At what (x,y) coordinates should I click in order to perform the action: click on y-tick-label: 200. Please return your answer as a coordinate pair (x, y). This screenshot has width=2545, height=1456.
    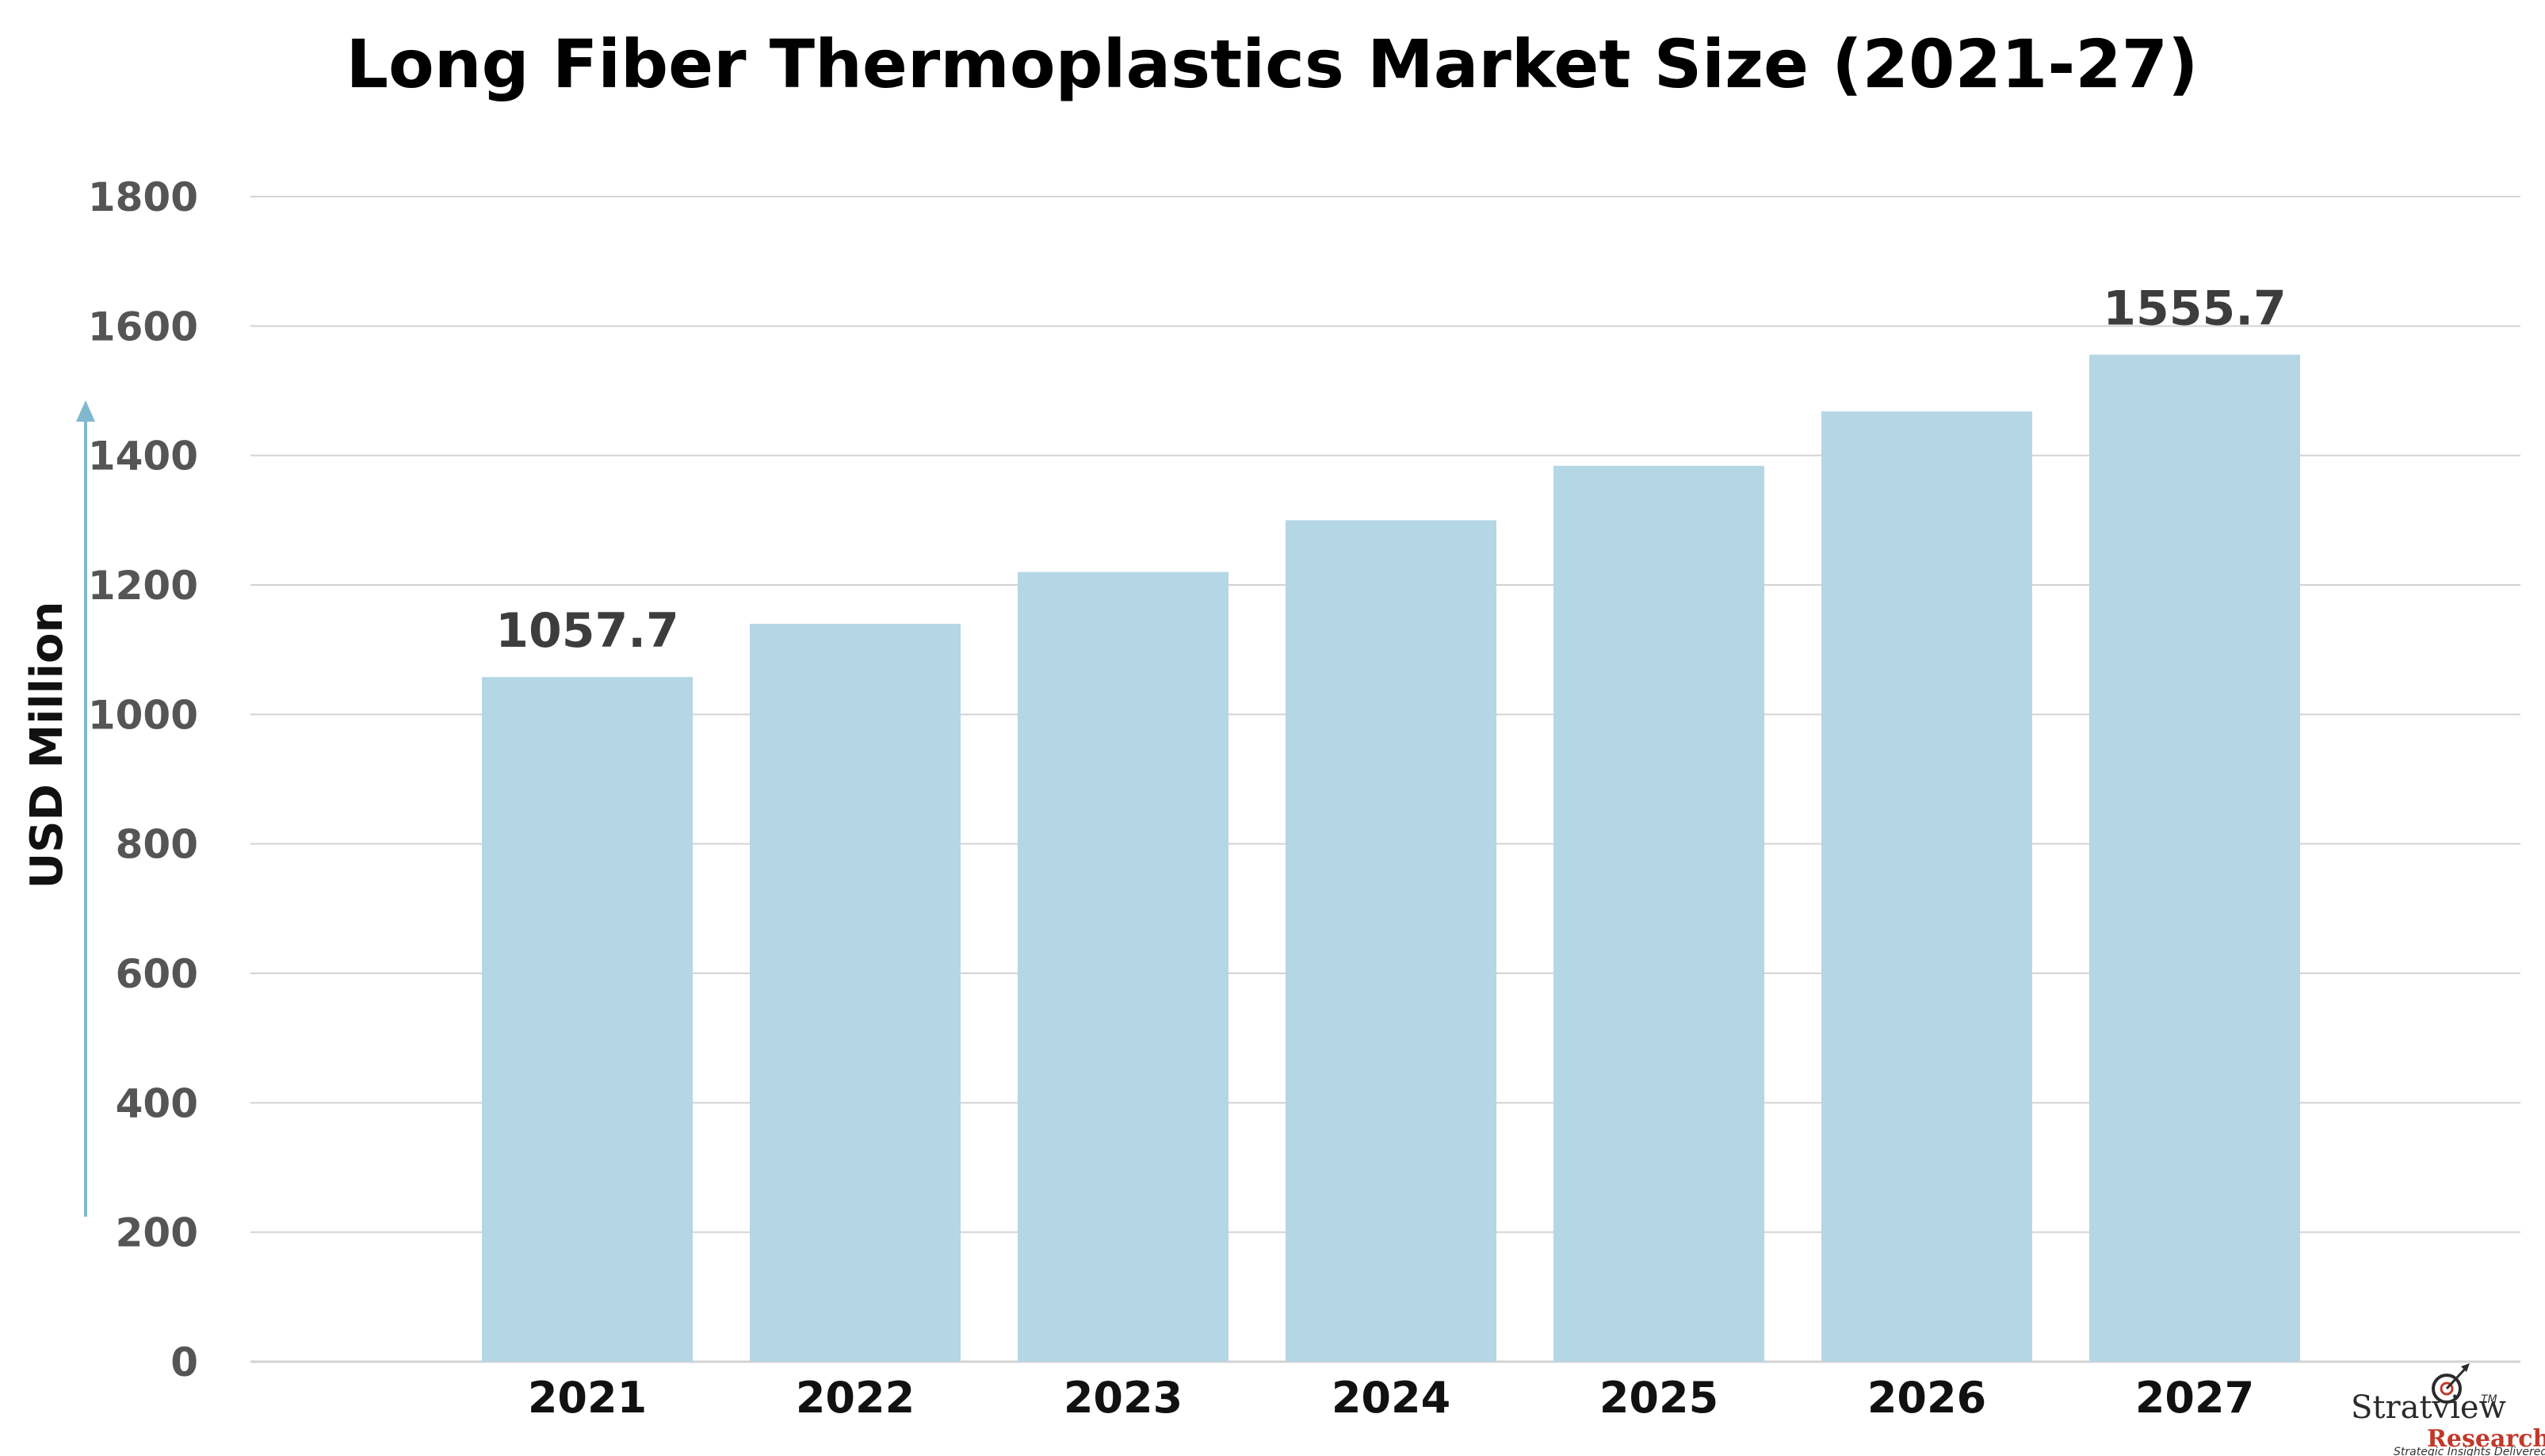
    Looking at the image, I should click on (157, 1233).